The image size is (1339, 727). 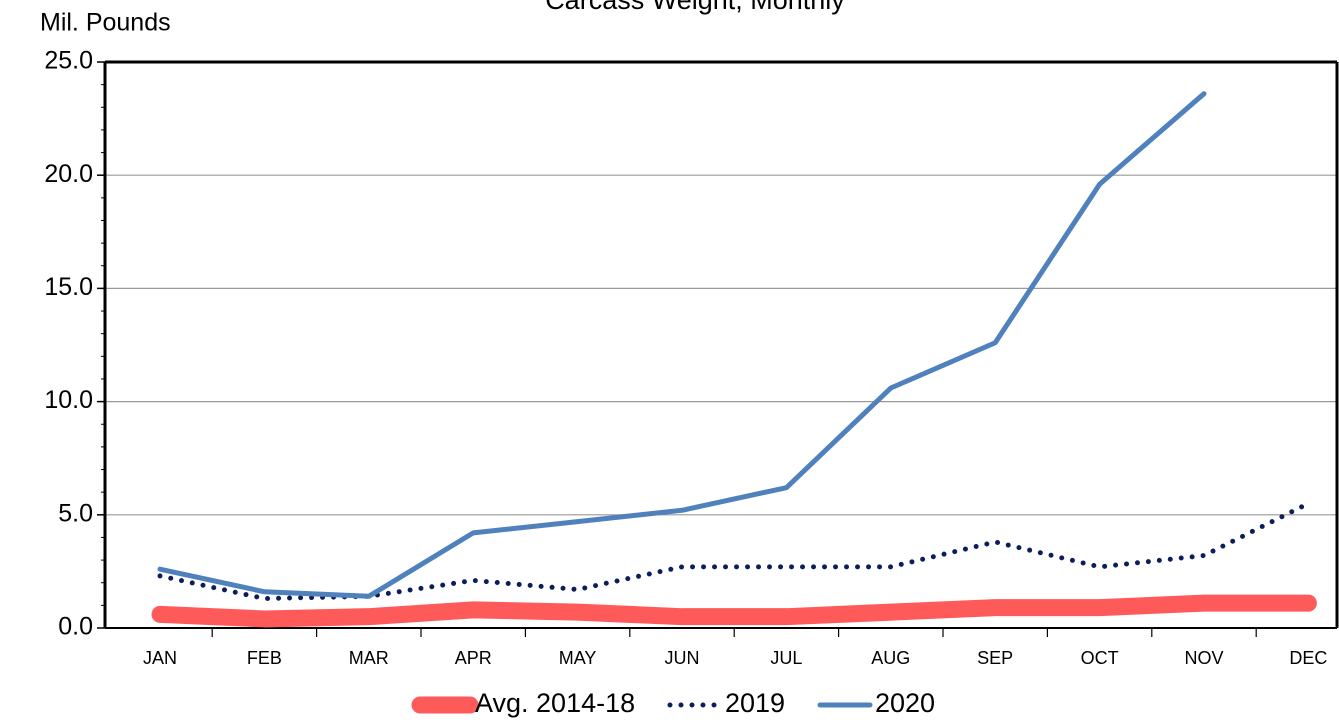 I want to click on y-tick-label: 0.0, so click(x=75, y=627).